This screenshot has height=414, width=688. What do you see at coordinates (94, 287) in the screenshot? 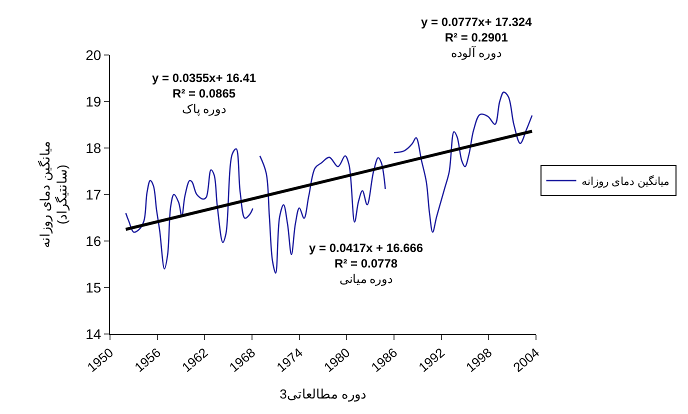
I see `y-tick-label: 15` at bounding box center [94, 287].